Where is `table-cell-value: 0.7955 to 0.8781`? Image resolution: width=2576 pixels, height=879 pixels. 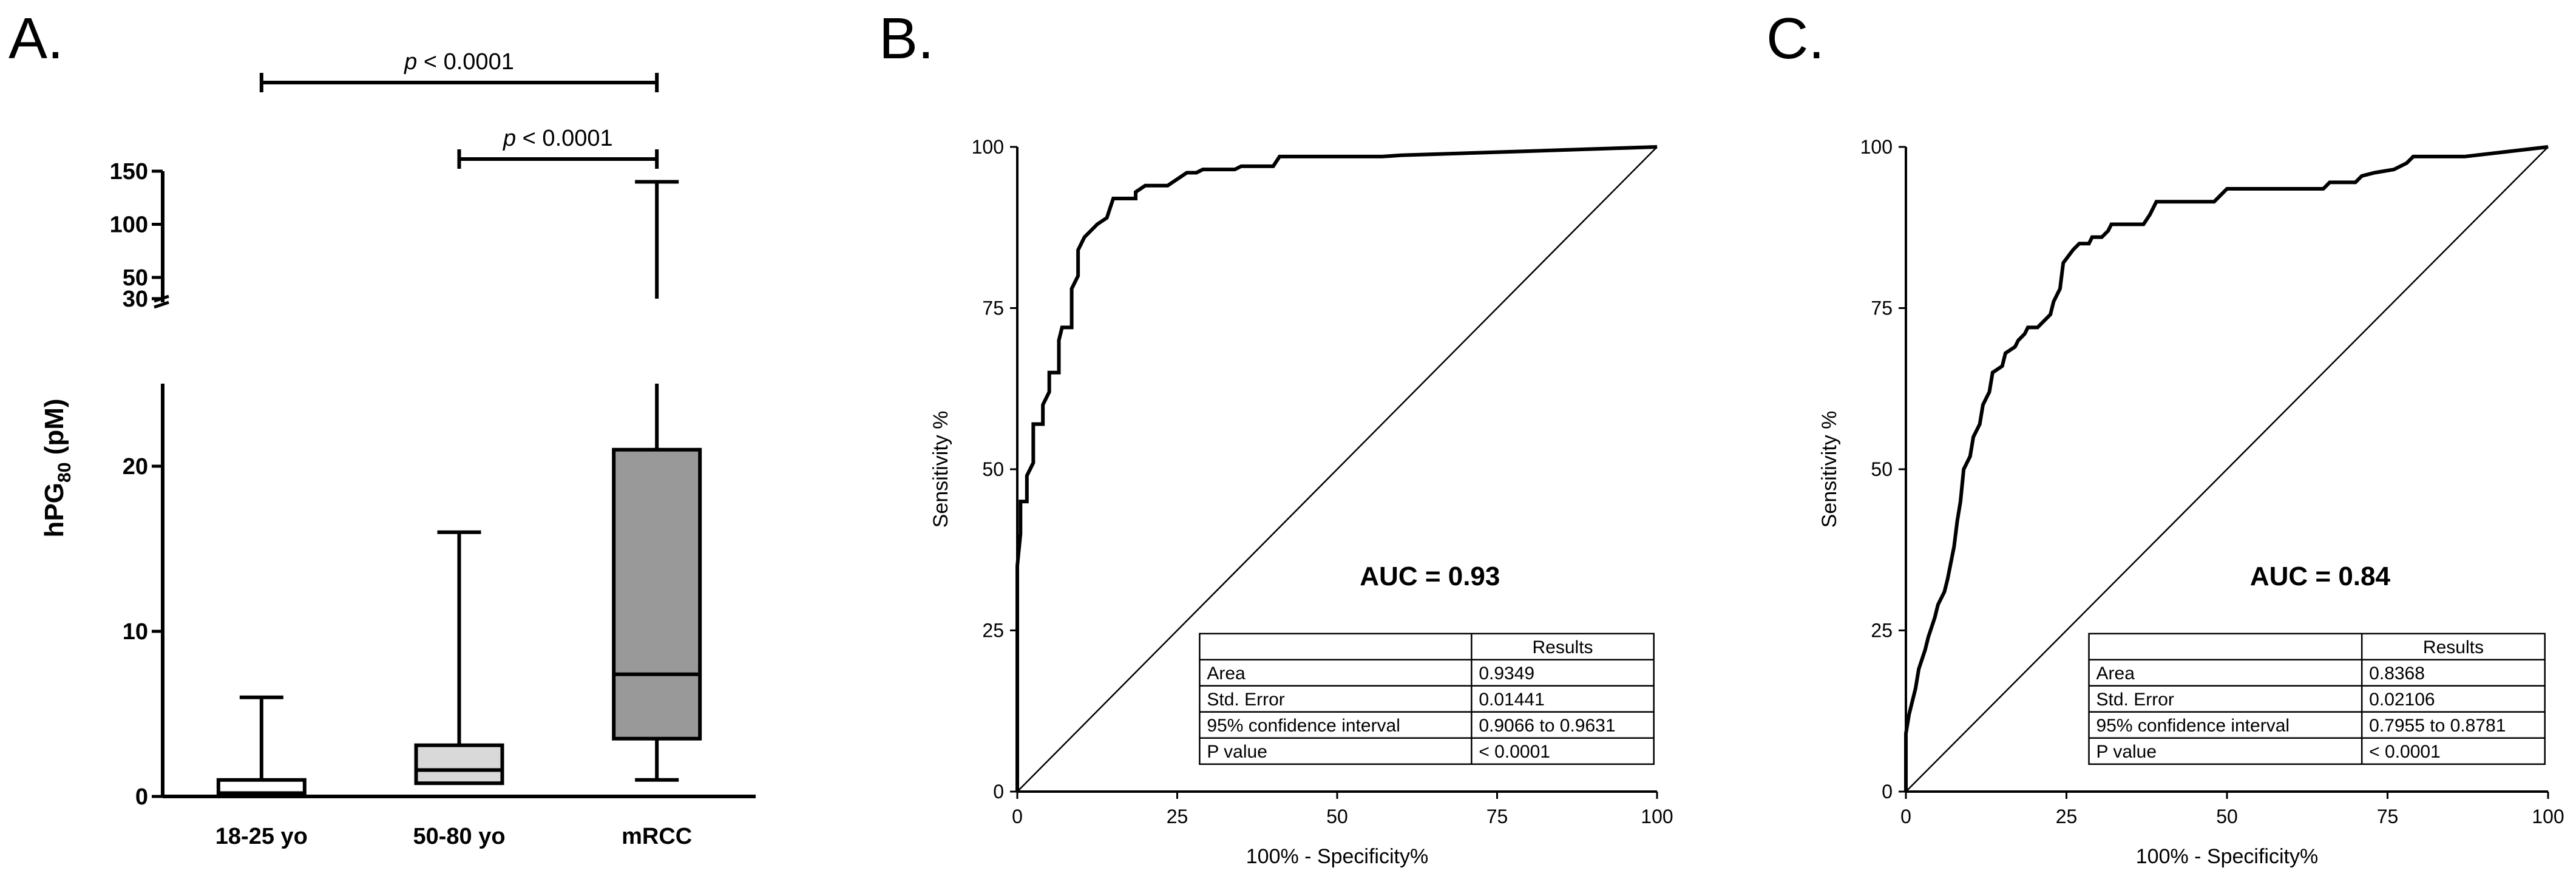 table-cell-value: 0.7955 to 0.8781 is located at coordinates (2437, 726).